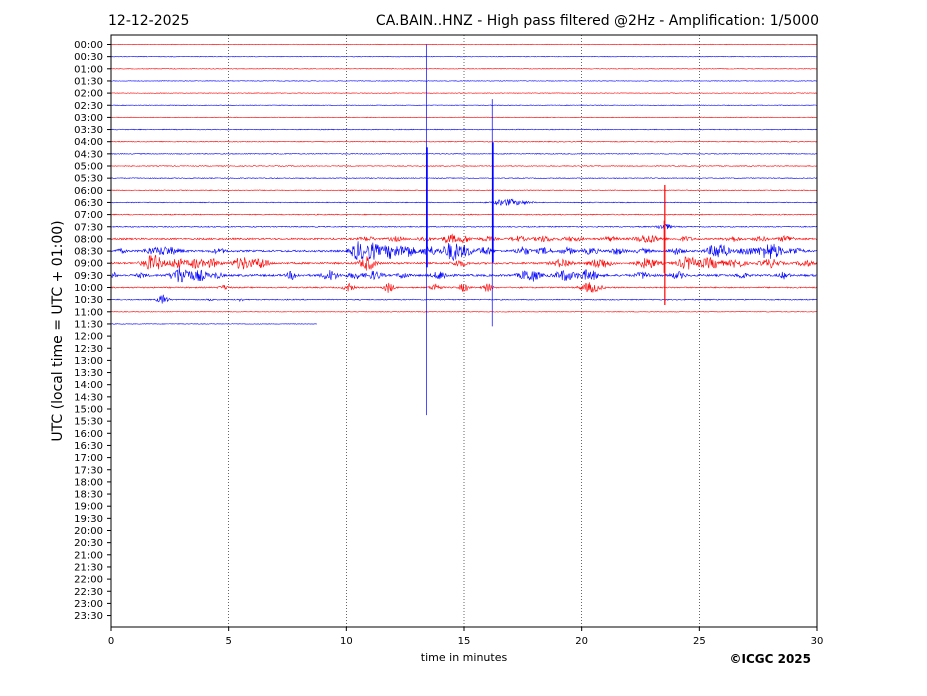 The image size is (927, 696). I want to click on x-tick-label-20: 20, so click(581, 641).